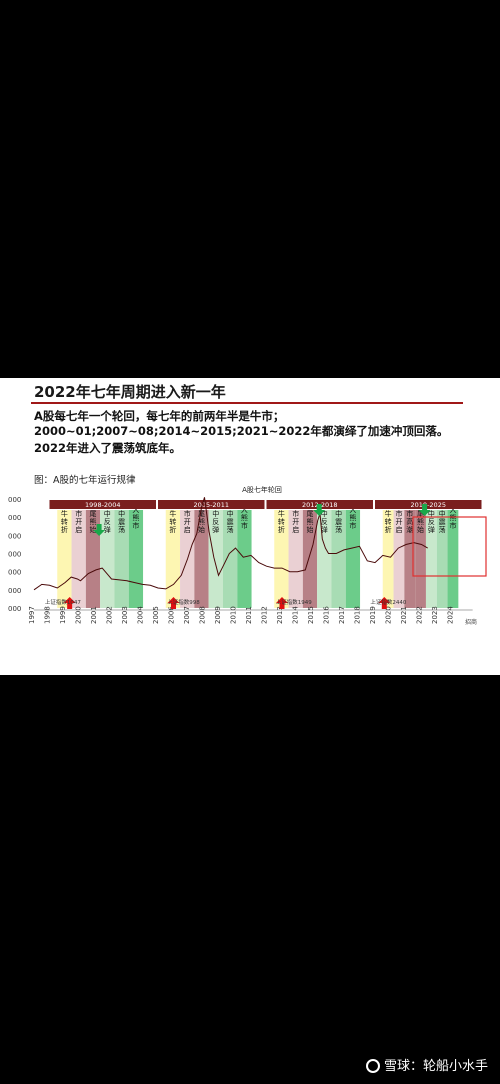  I want to click on bottom-watermark: 雪球：轮船小水手, so click(426, 1064).